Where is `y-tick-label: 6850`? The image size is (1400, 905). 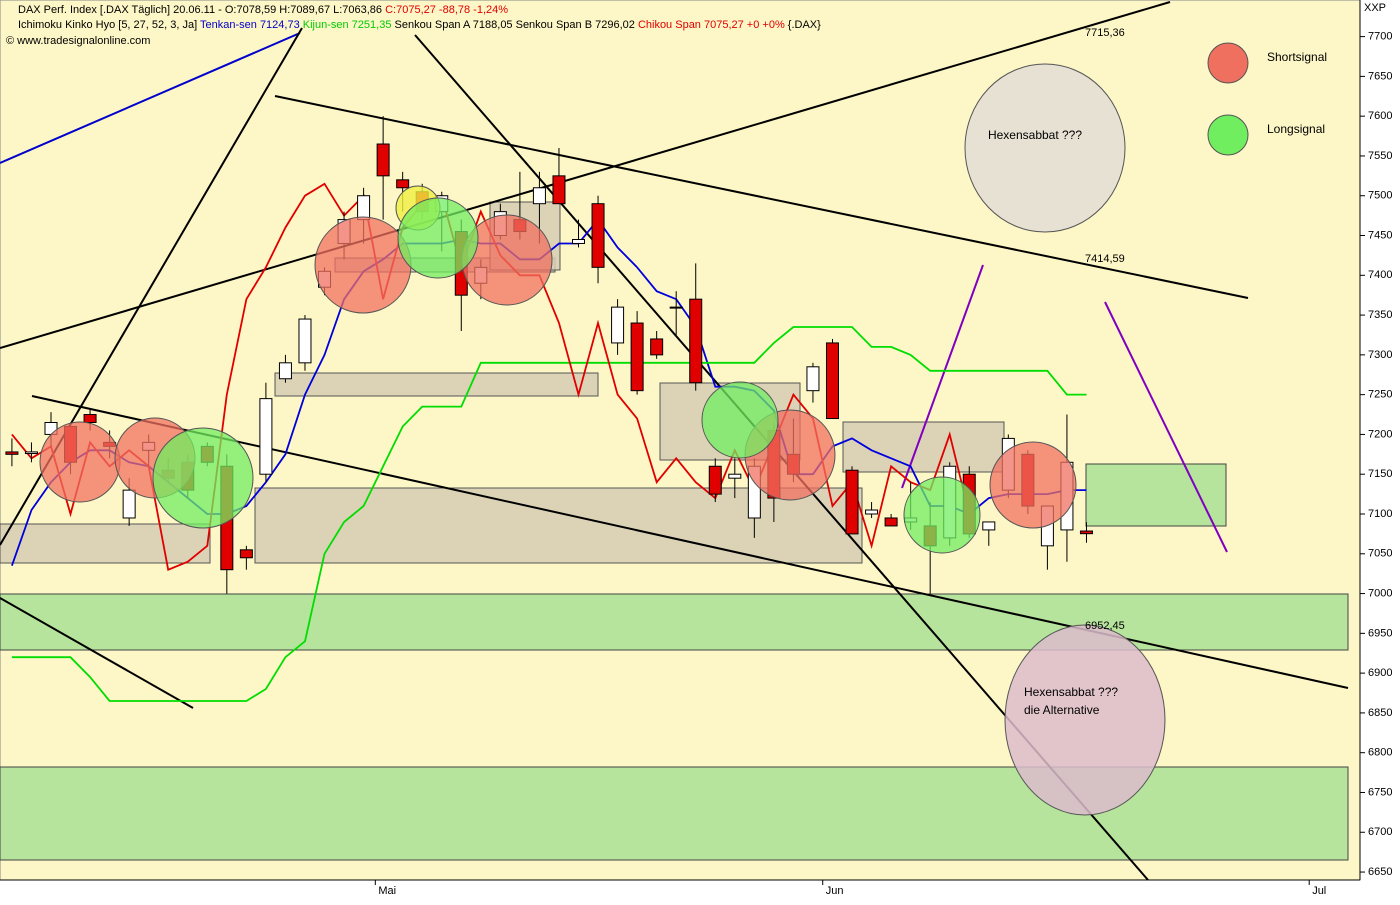
y-tick-label: 6850 is located at coordinates (1380, 713).